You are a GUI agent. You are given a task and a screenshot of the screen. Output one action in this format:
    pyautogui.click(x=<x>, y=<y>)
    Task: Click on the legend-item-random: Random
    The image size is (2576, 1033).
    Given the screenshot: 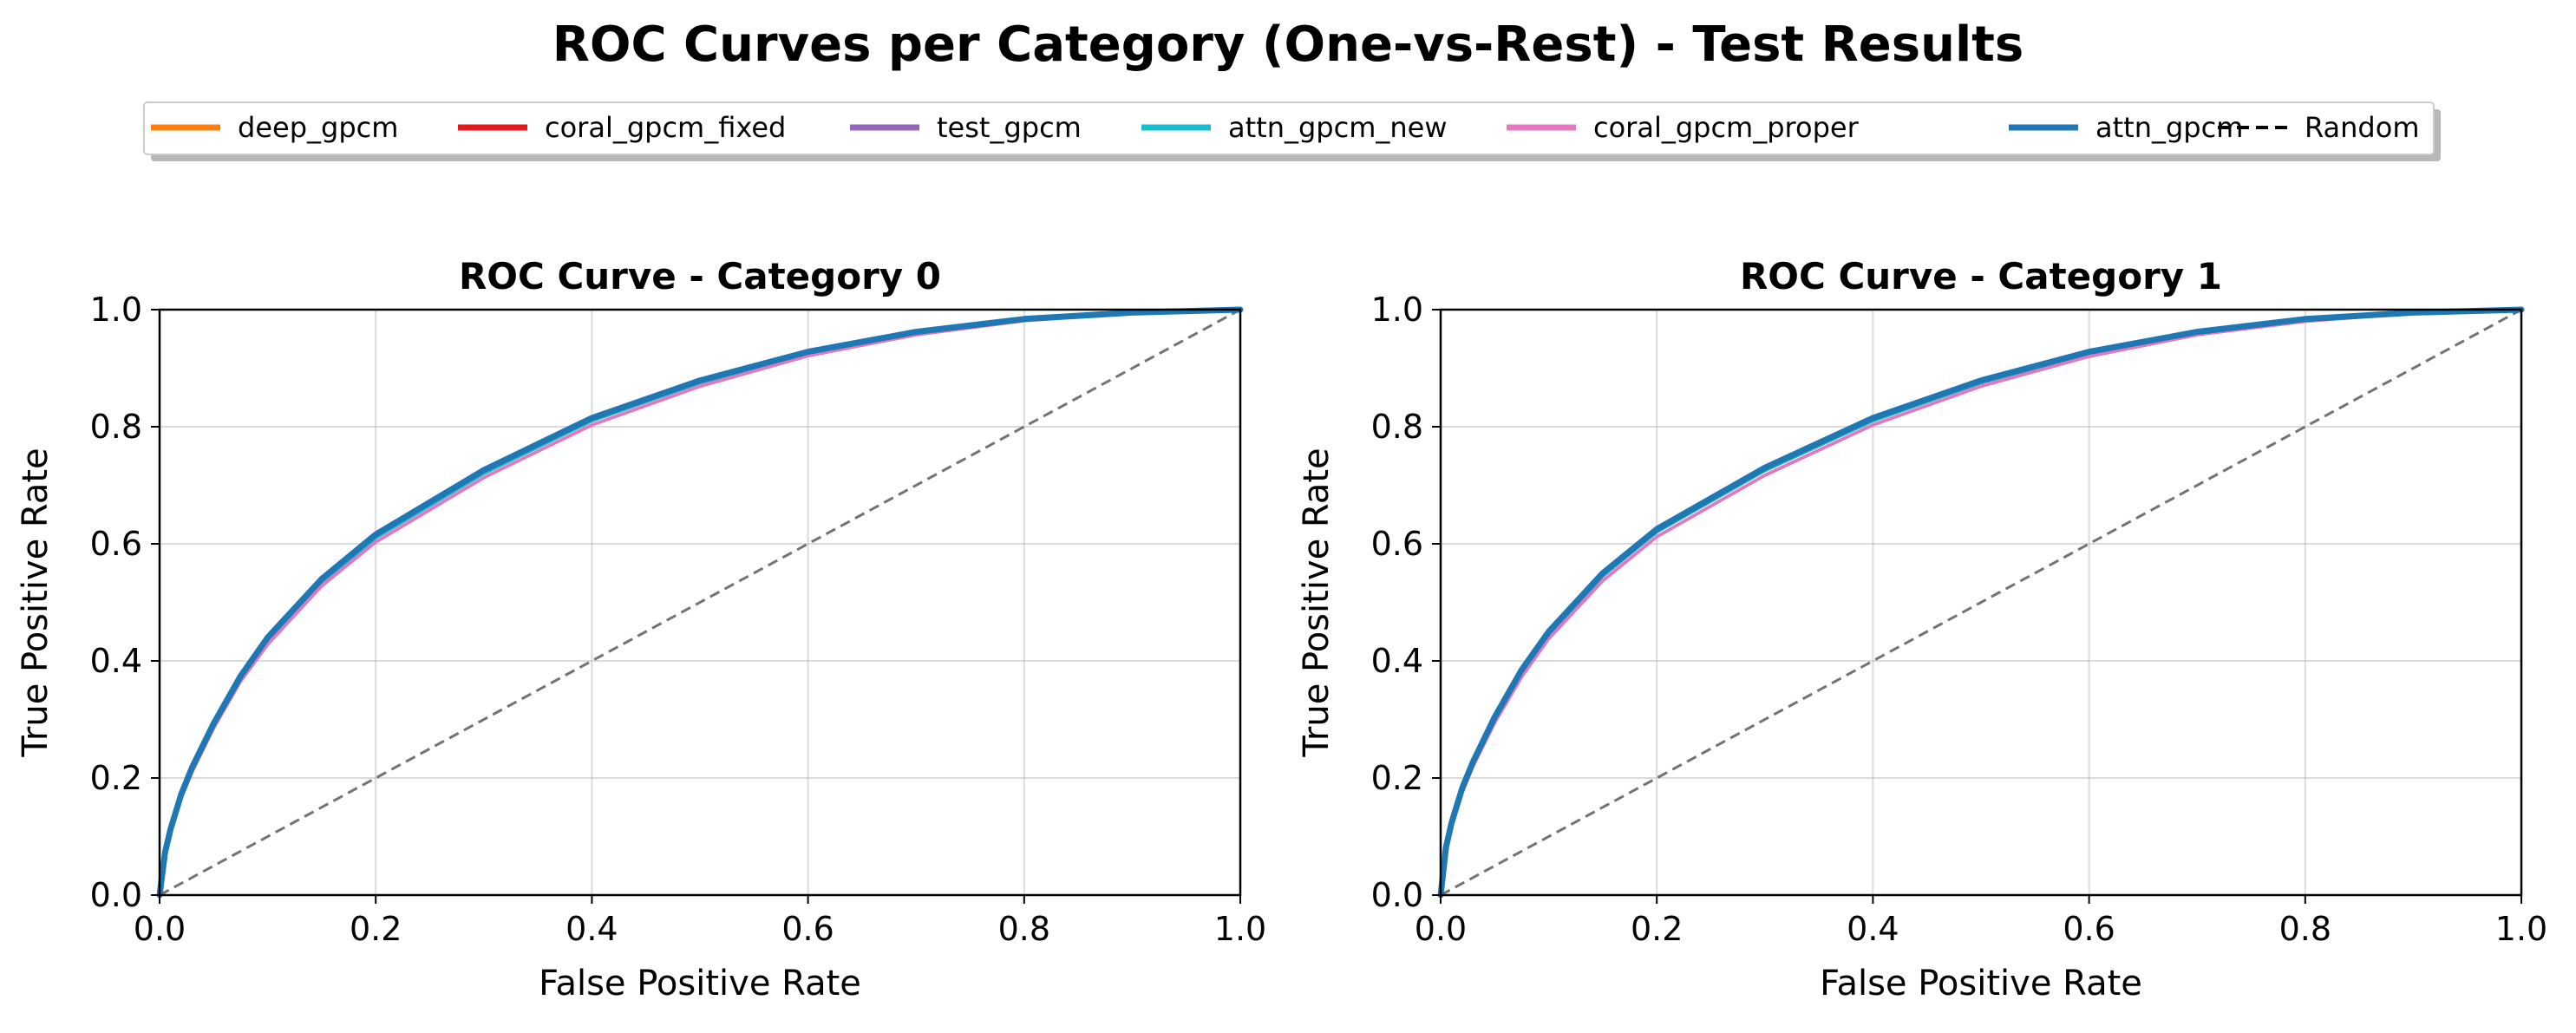 What is the action you would take?
    pyautogui.click(x=2318, y=127)
    